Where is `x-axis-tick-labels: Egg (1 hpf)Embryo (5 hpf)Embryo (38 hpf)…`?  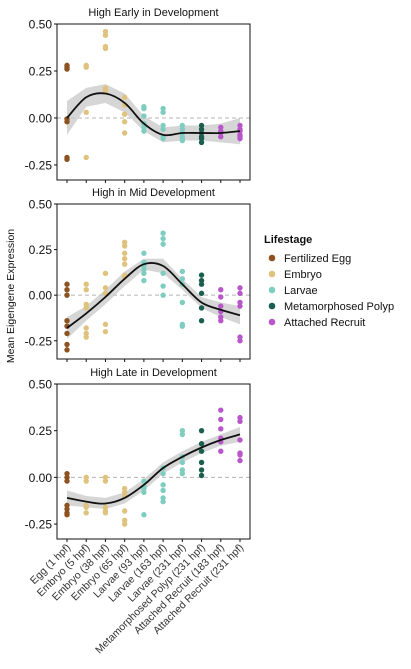
x-axis-tick-labels: Egg (1 hpf)Embryo (5 hpf)Embryo (38 hpf)… is located at coordinates (137, 599).